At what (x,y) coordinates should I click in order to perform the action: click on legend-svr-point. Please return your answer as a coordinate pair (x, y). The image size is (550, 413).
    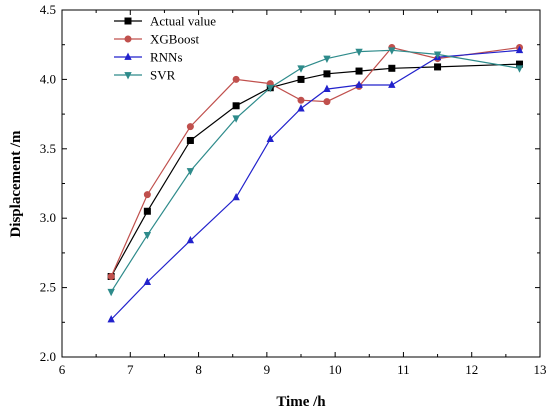
    Looking at the image, I should click on (128, 76).